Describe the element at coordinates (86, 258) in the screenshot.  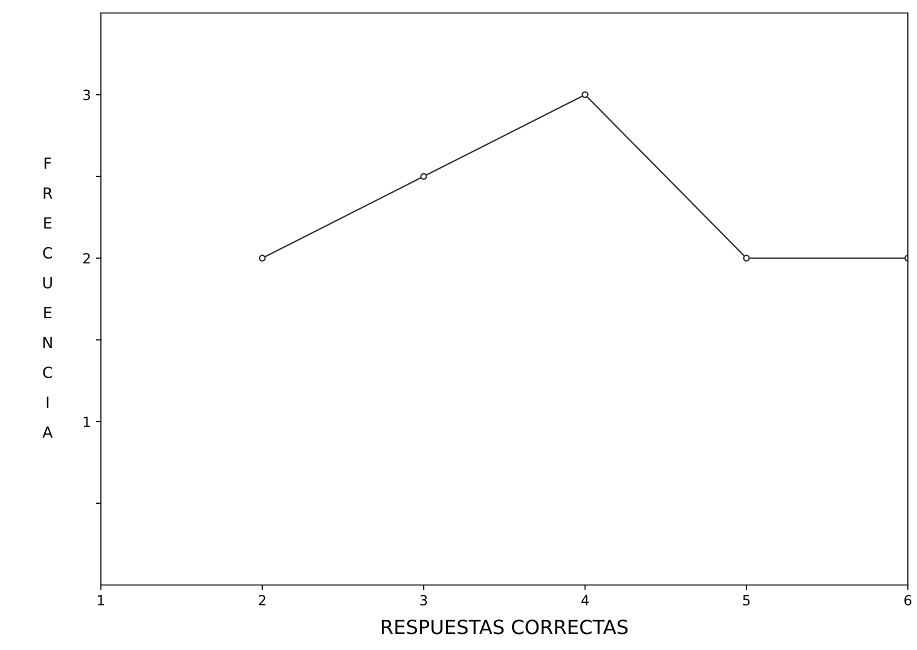
I see `y-tick-label: 2` at that location.